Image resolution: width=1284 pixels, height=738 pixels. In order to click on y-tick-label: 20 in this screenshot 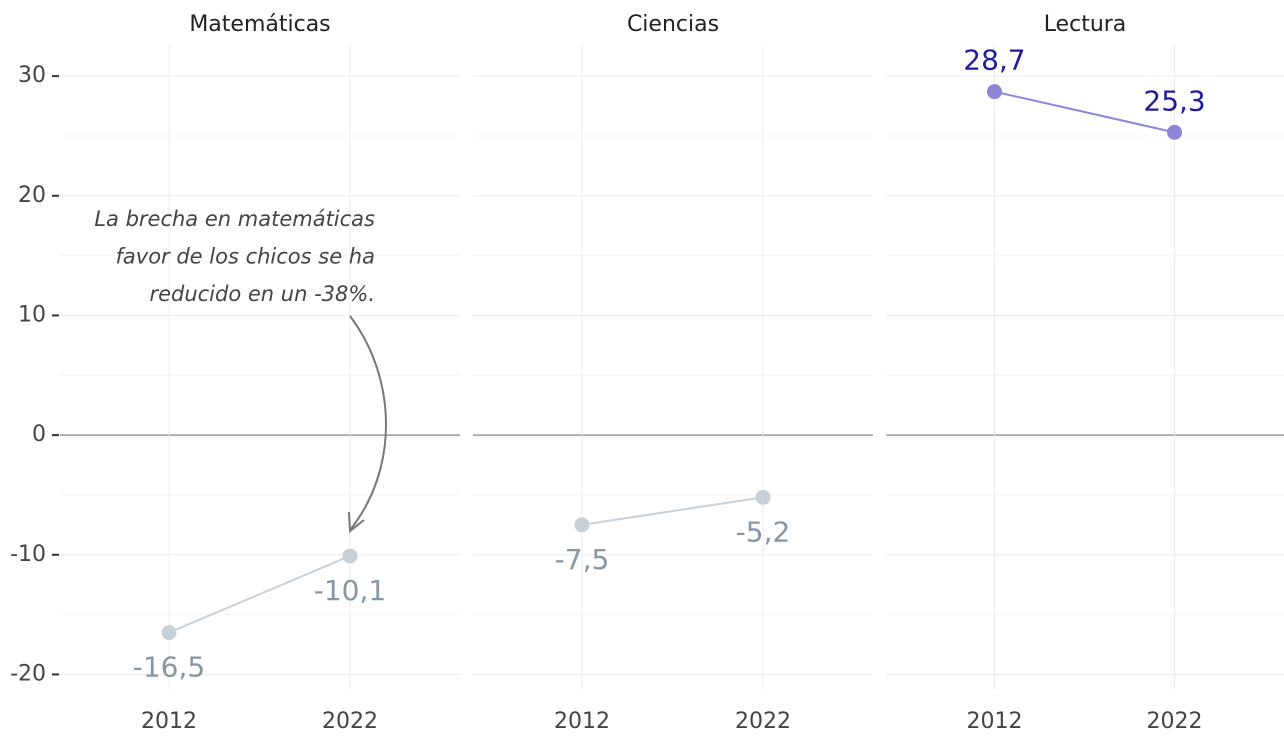, I will do `click(32, 195)`.